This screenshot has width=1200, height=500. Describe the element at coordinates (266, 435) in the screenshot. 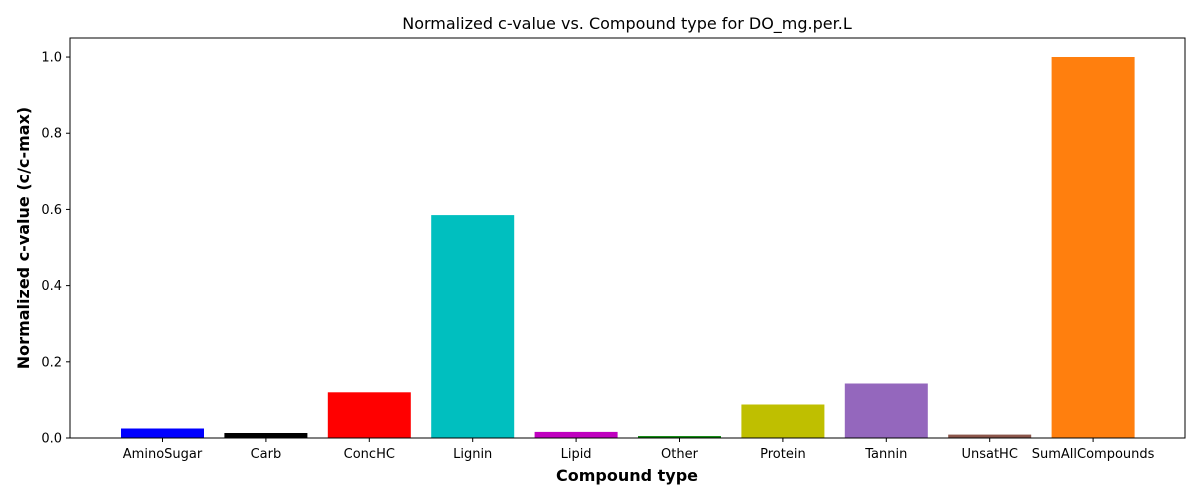

I see `bar-carb` at that location.